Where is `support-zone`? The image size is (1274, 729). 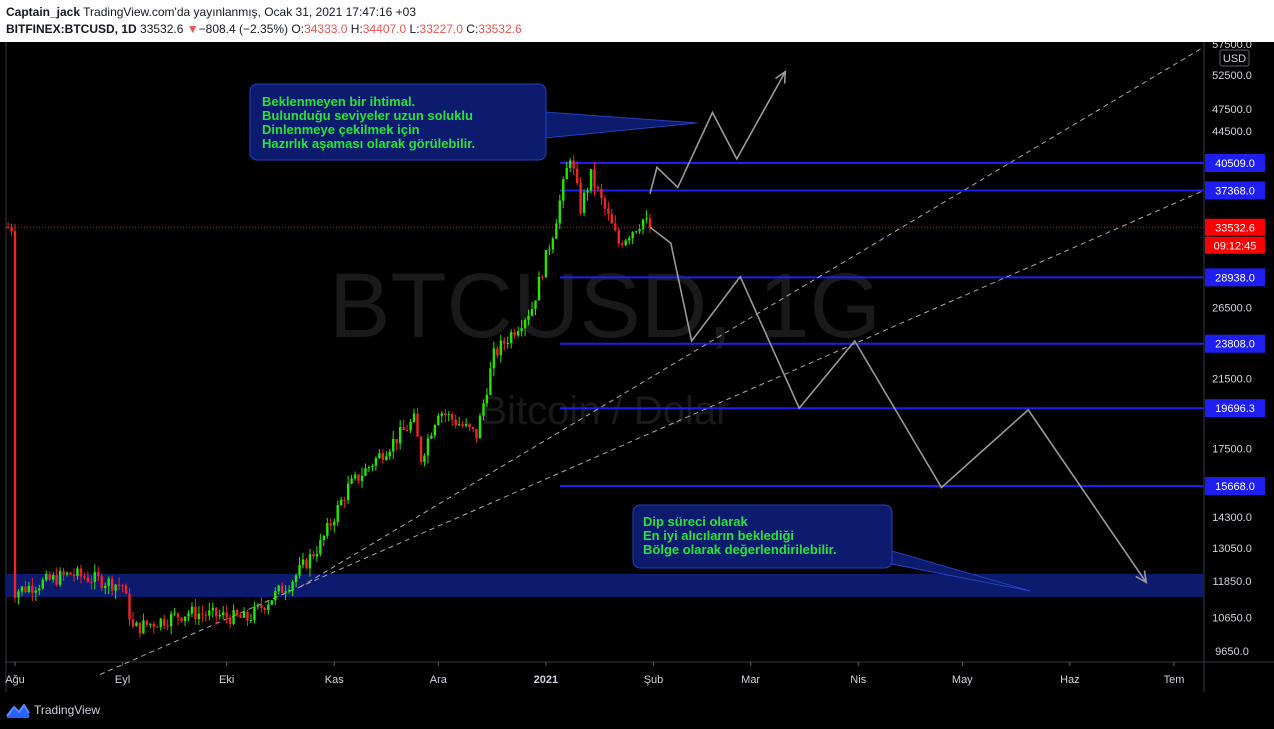 support-zone is located at coordinates (605, 585).